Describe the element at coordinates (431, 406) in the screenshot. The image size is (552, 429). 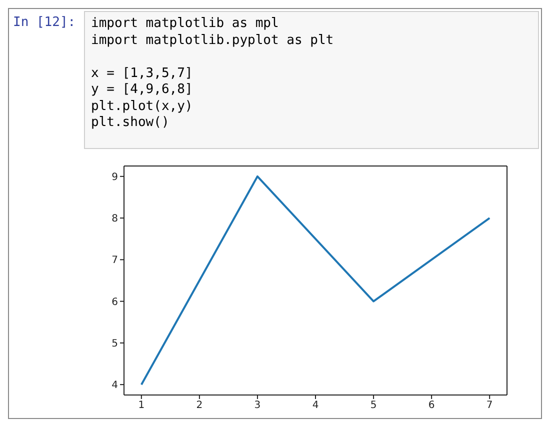
I see `x-tick-label: 6` at that location.